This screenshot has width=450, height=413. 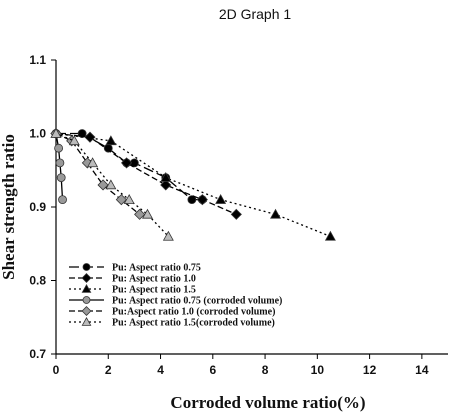 What do you see at coordinates (9, 207) in the screenshot?
I see `y-axis-label: Shear strength ratio` at bounding box center [9, 207].